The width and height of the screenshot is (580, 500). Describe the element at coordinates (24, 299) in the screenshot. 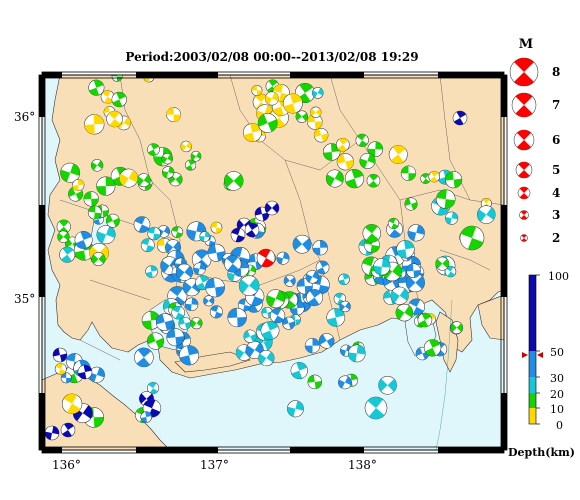

I see `lat-label-35: 35°` at that location.